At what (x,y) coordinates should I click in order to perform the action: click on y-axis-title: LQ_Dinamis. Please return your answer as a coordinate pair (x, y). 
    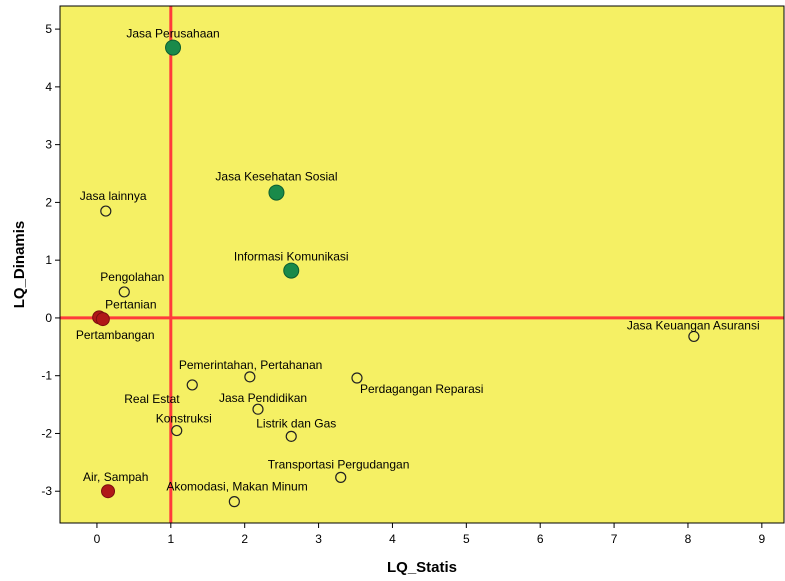
    Looking at the image, I should click on (19, 265).